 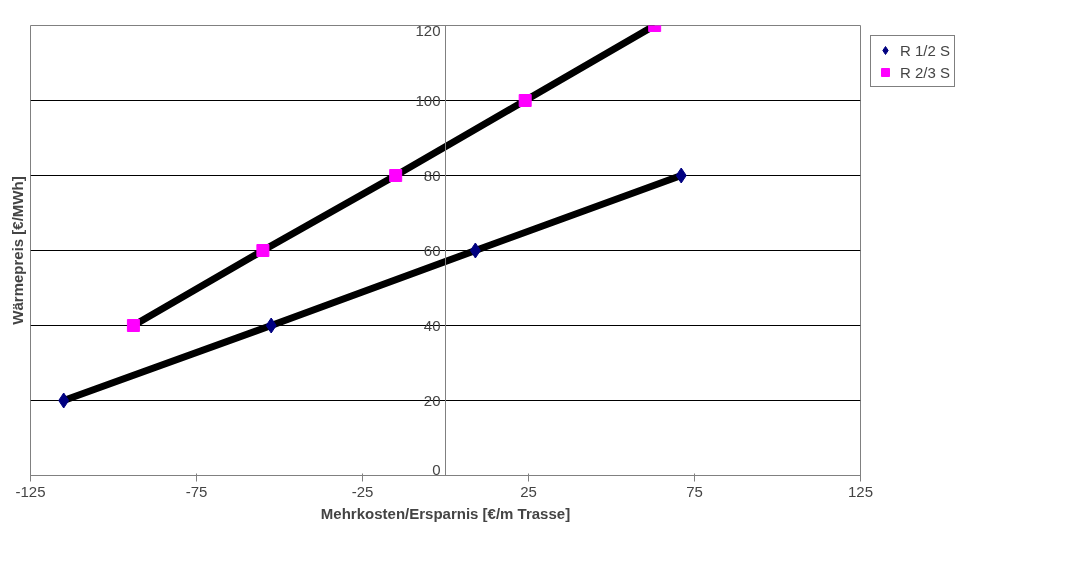 I want to click on legend-label: R 1/2 S, so click(x=925, y=50).